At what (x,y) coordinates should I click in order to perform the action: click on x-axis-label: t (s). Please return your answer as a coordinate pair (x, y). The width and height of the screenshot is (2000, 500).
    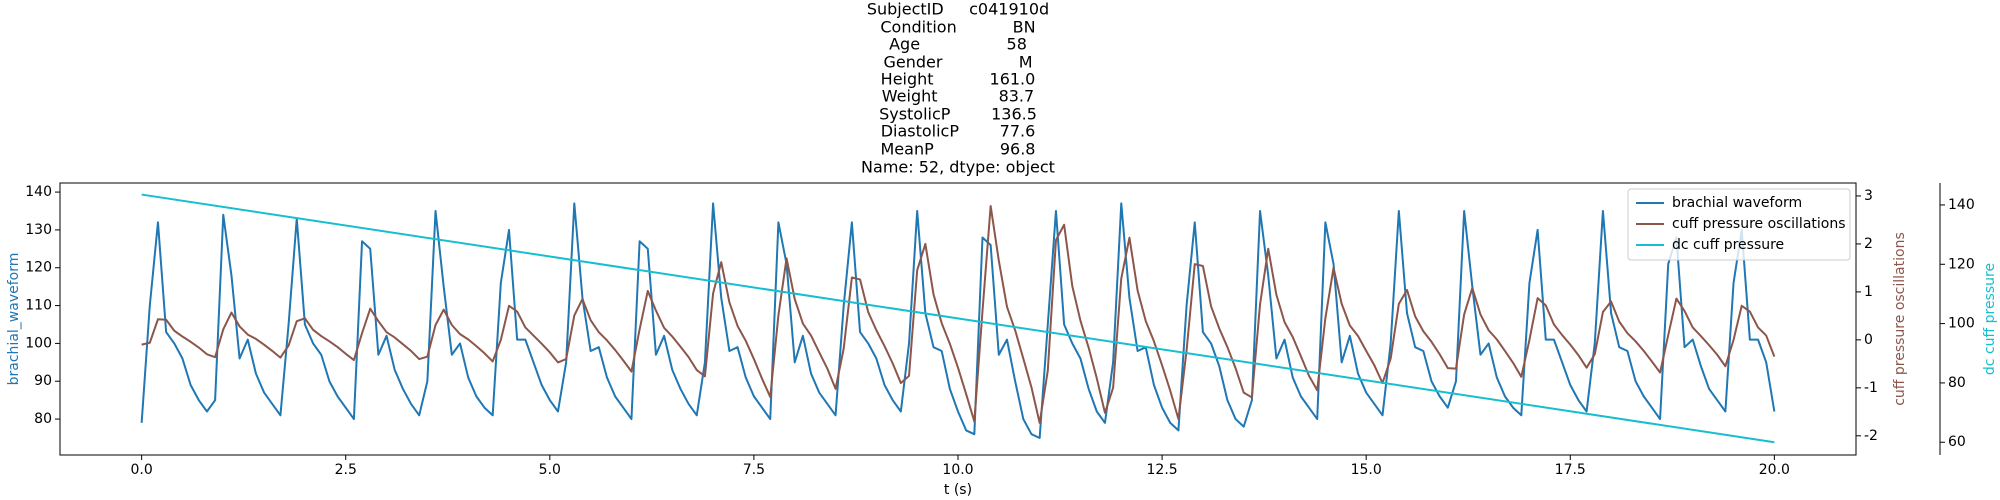
    Looking at the image, I should click on (958, 490).